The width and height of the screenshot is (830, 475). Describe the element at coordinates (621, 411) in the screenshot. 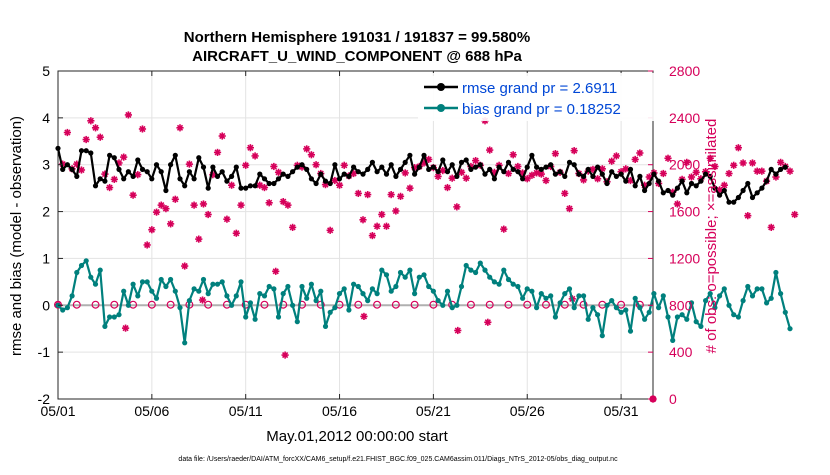

I see `x-tick-label: 05/31` at that location.